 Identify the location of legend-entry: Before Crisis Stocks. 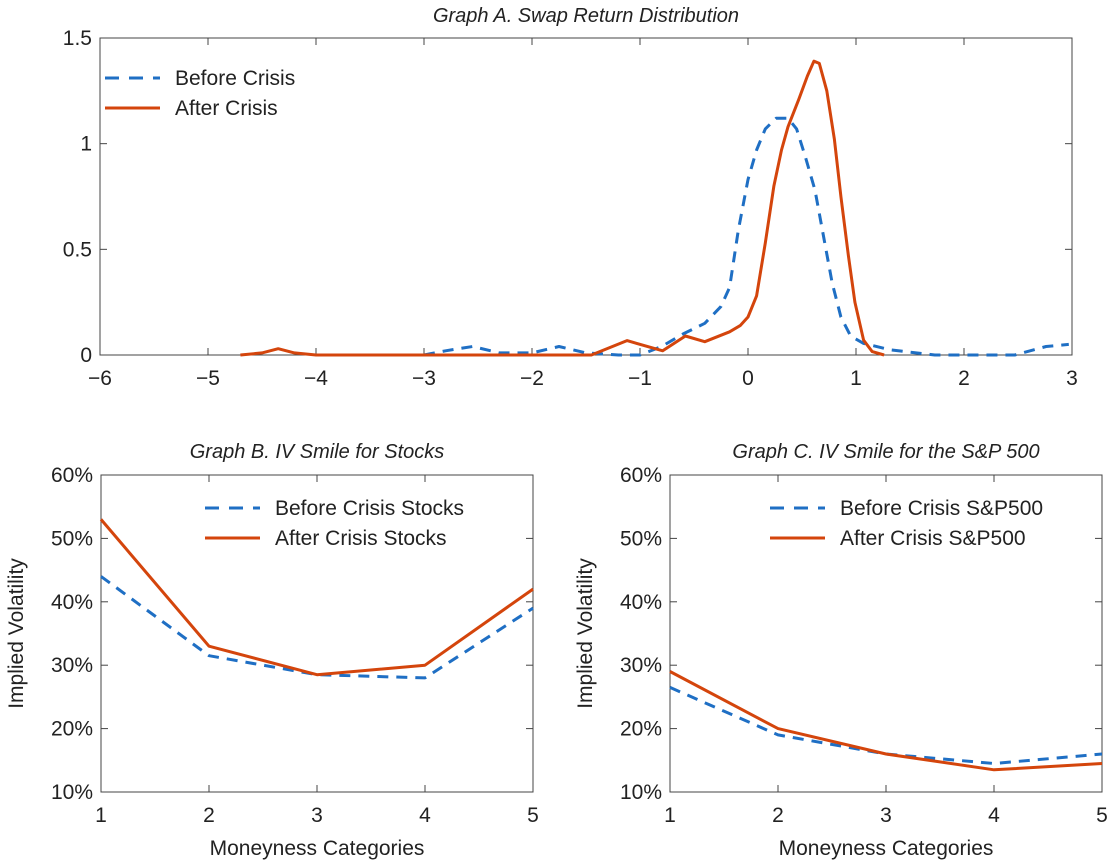
(334, 508).